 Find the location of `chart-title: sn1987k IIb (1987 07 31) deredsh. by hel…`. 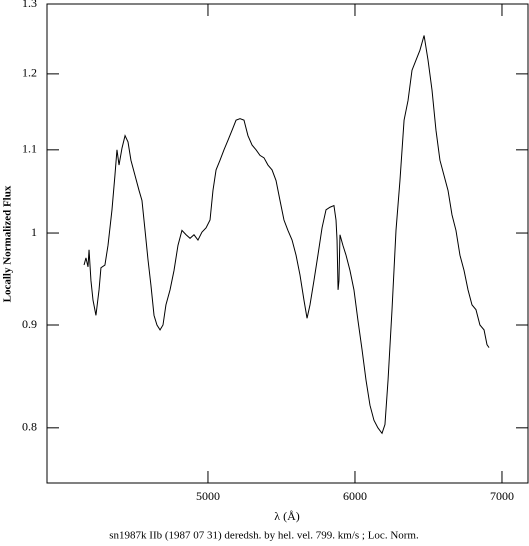

chart-title: sn1987k IIb (1987 07 31) deredsh. by hel… is located at coordinates (264, 536).